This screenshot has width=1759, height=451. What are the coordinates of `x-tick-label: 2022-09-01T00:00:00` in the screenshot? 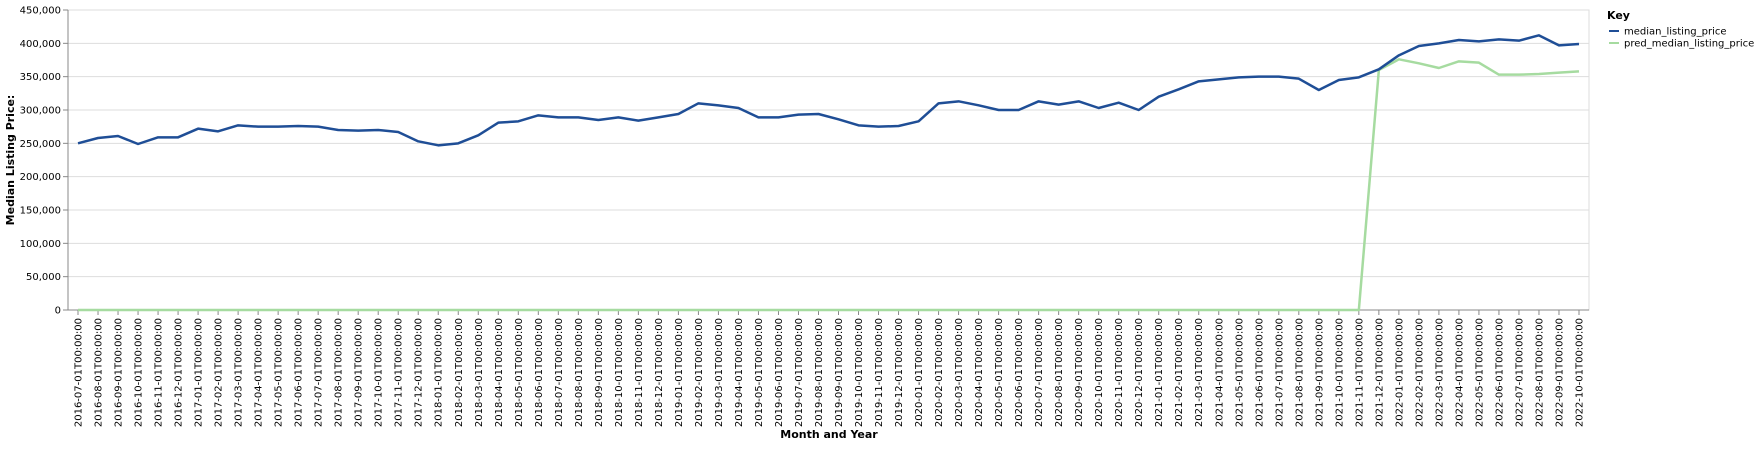 It's located at (1559, 372).